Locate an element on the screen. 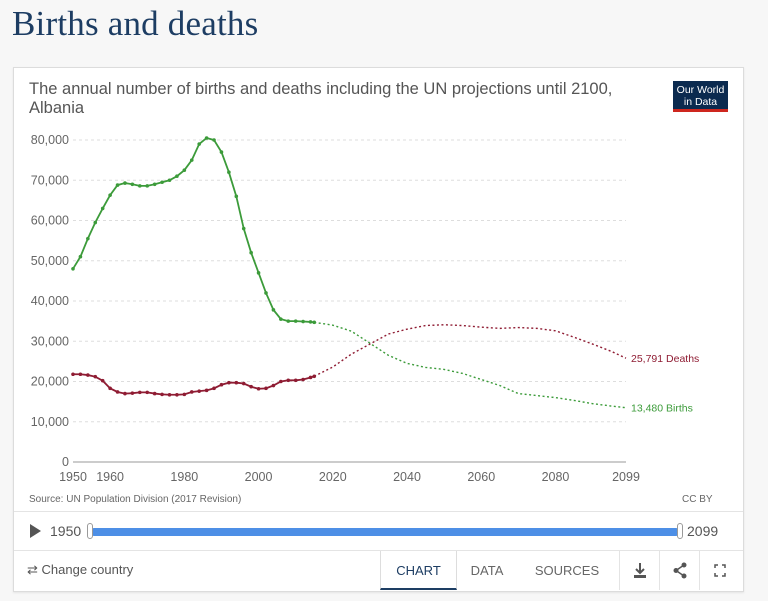  share-button is located at coordinates (679, 570).